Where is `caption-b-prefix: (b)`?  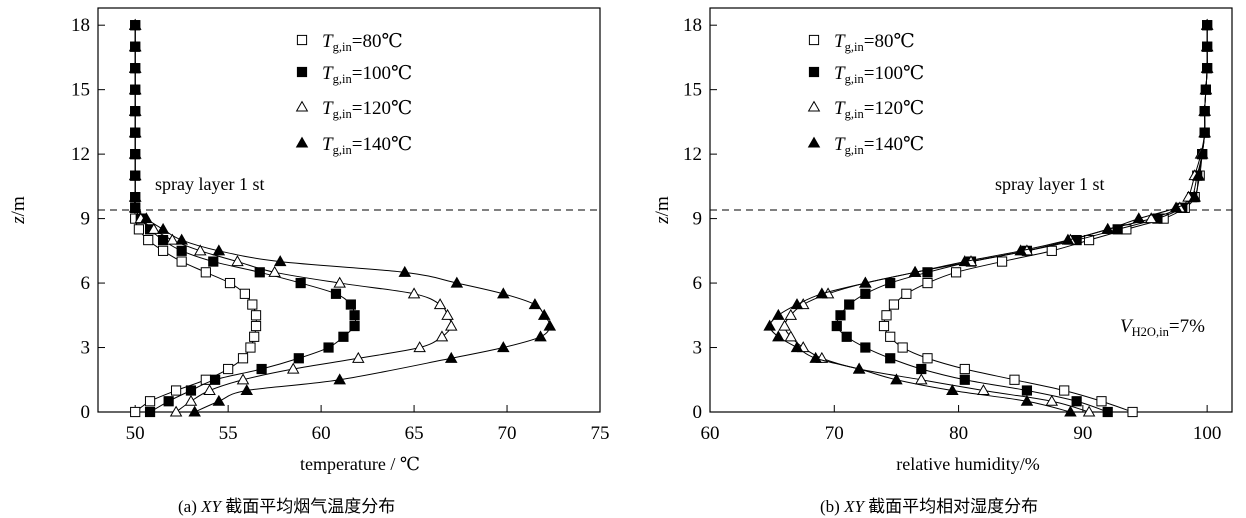
caption-b-prefix: (b) is located at coordinates (832, 506).